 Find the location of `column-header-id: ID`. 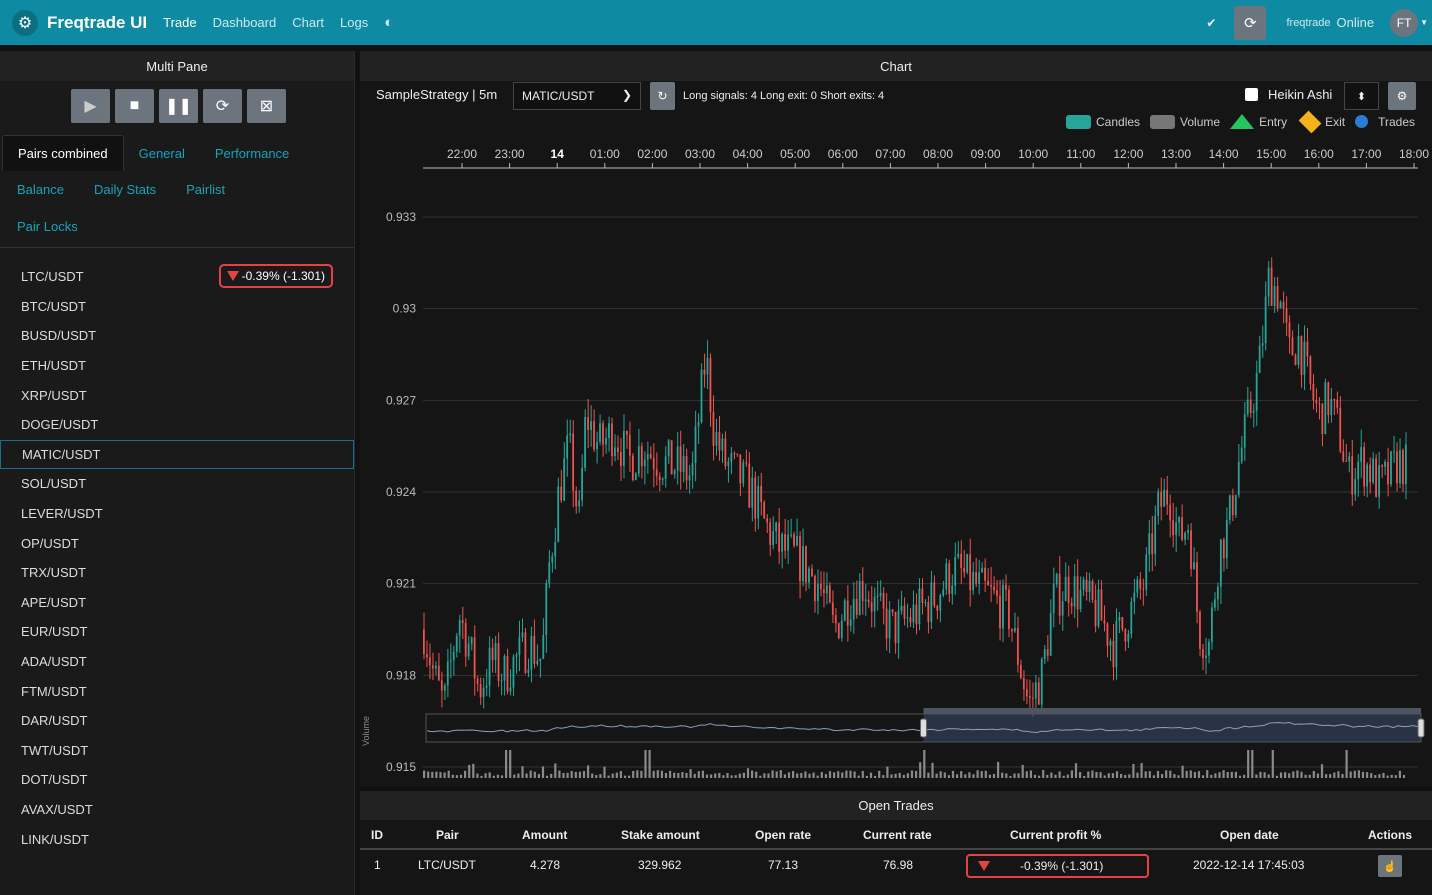

column-header-id: ID is located at coordinates (377, 835).